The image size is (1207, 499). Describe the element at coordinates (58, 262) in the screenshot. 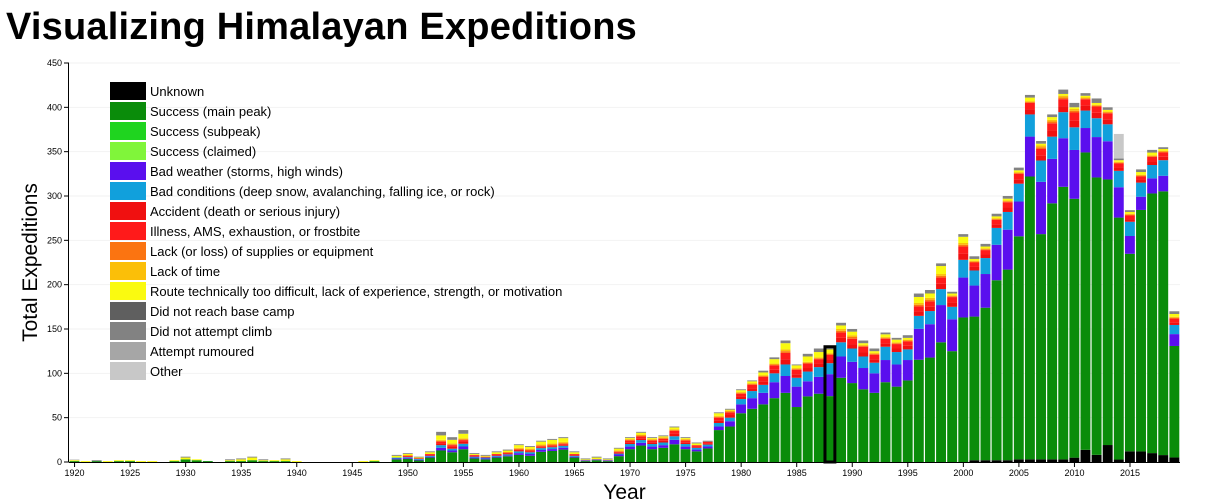

I see `y-axis: 0 50 100 150 200 250 300 350 400 450` at that location.